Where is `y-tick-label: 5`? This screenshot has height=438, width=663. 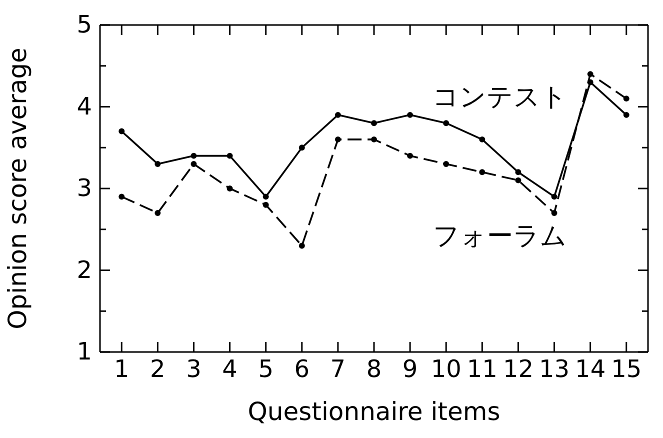 y-tick-label: 5 is located at coordinates (84, 24).